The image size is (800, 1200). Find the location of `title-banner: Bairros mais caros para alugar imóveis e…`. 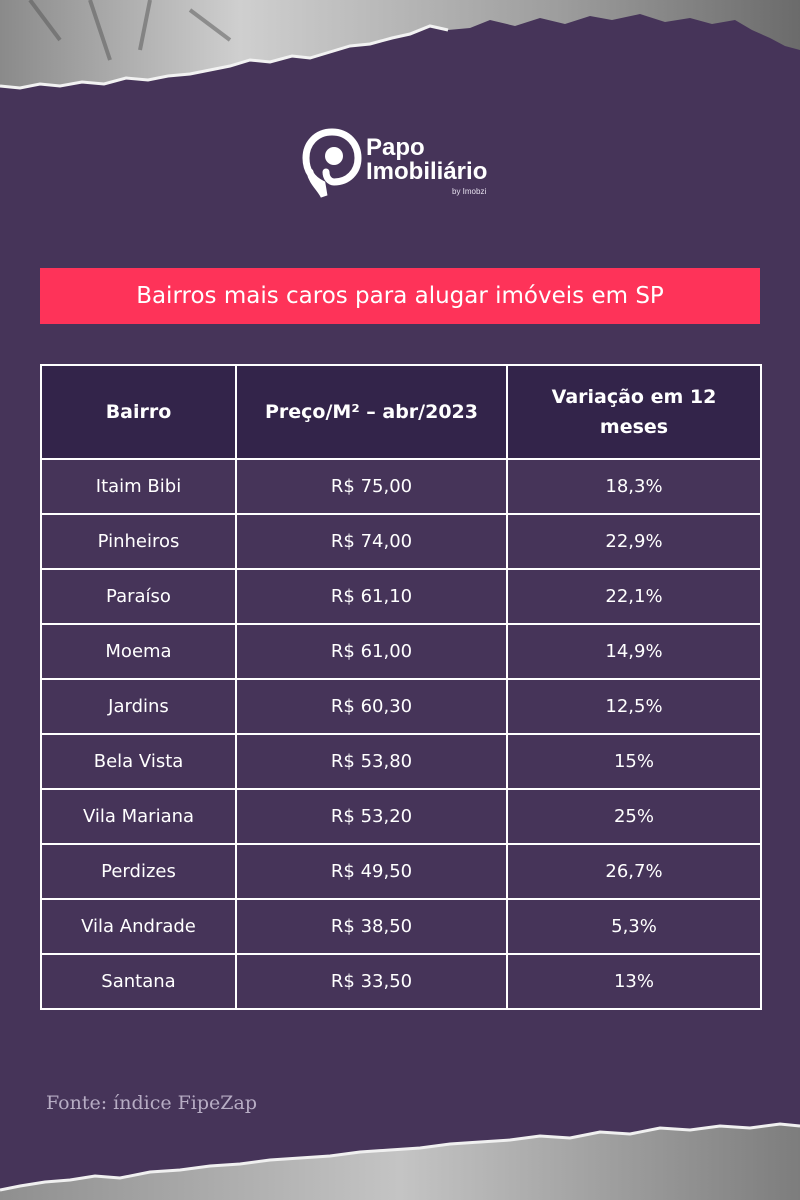

title-banner: Bairros mais caros para alugar imóveis e… is located at coordinates (400, 296).